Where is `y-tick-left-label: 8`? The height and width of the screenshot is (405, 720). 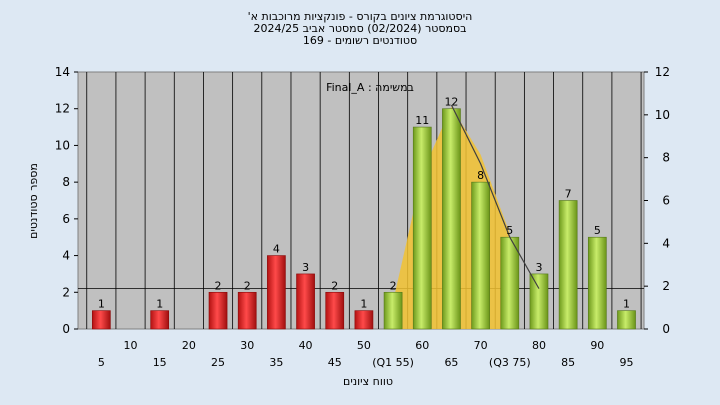
y-tick-left-label: 8 is located at coordinates (66, 182).